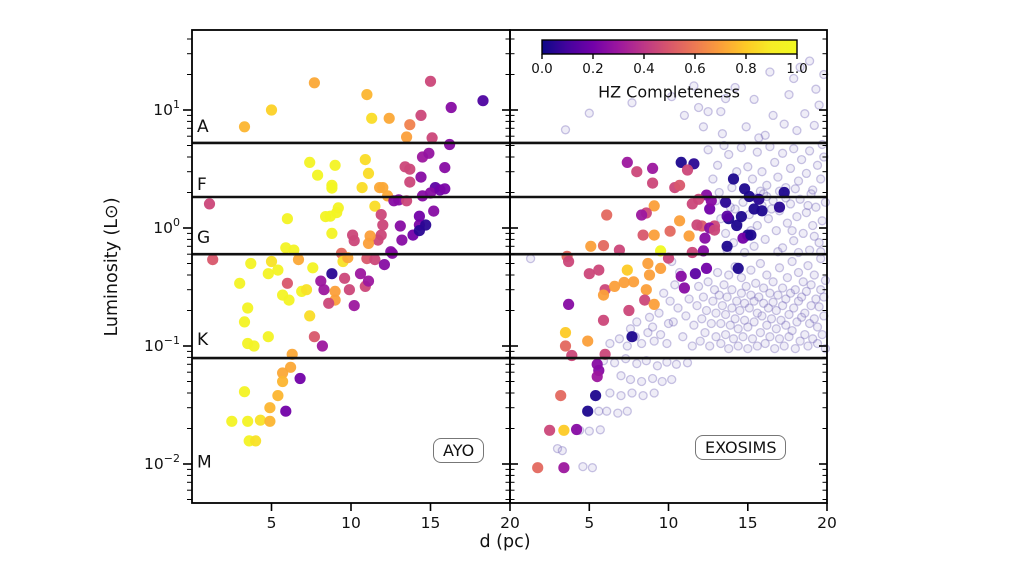 Image resolution: width=1024 pixels, height=575 pixels. I want to click on colorbar-label: HZ Completeness, so click(669, 92).